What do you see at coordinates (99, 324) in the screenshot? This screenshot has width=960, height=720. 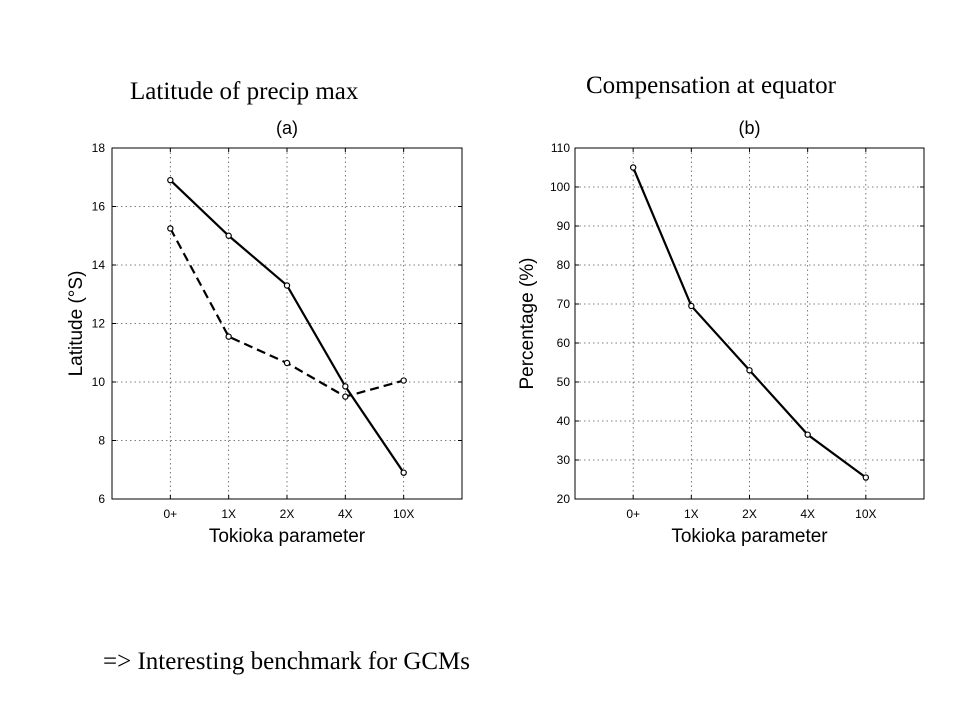 I see `y-tick-label: 12` at bounding box center [99, 324].